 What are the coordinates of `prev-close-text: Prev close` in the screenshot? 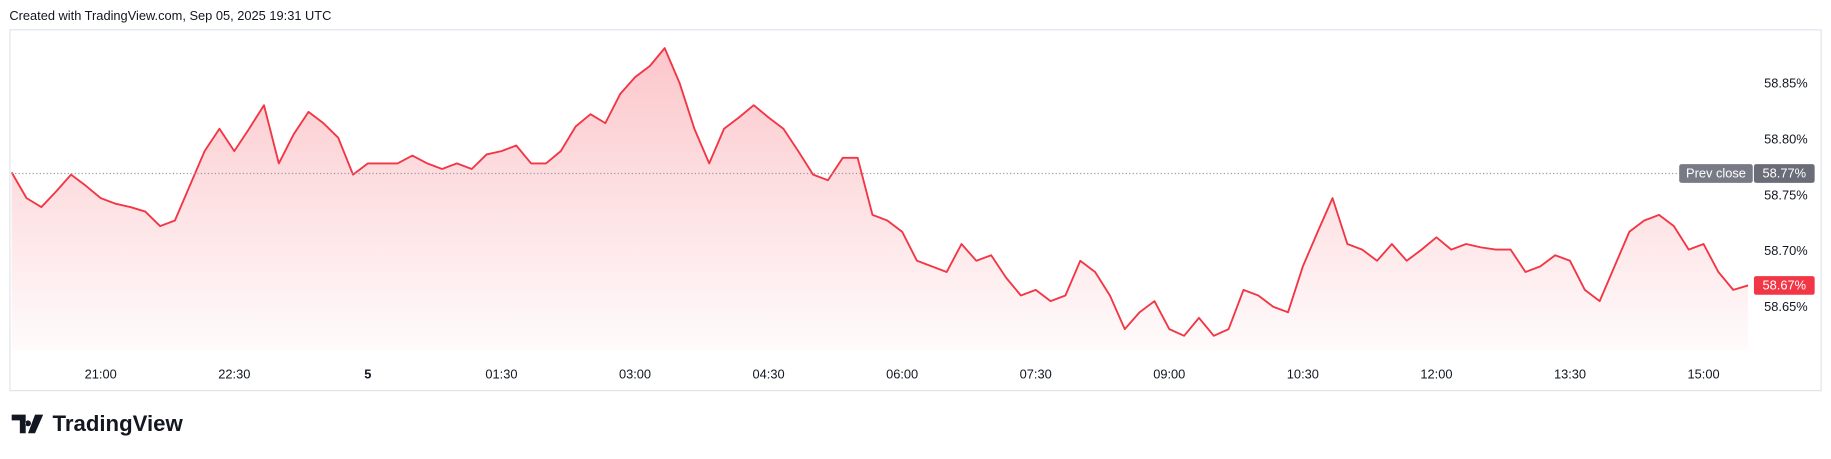 It's located at (1716, 172).